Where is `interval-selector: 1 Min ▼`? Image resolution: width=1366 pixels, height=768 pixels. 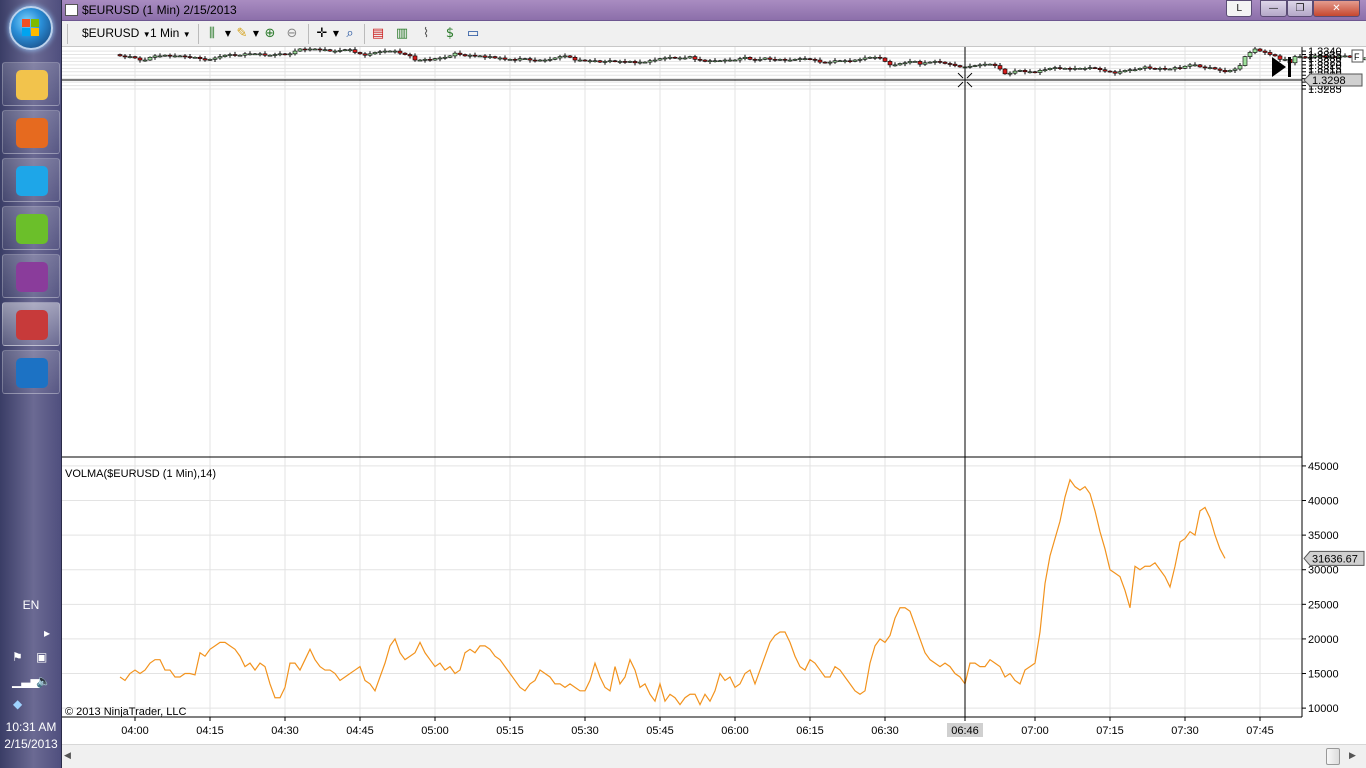
interval-selector: 1 Min ▼ is located at coordinates (170, 33).